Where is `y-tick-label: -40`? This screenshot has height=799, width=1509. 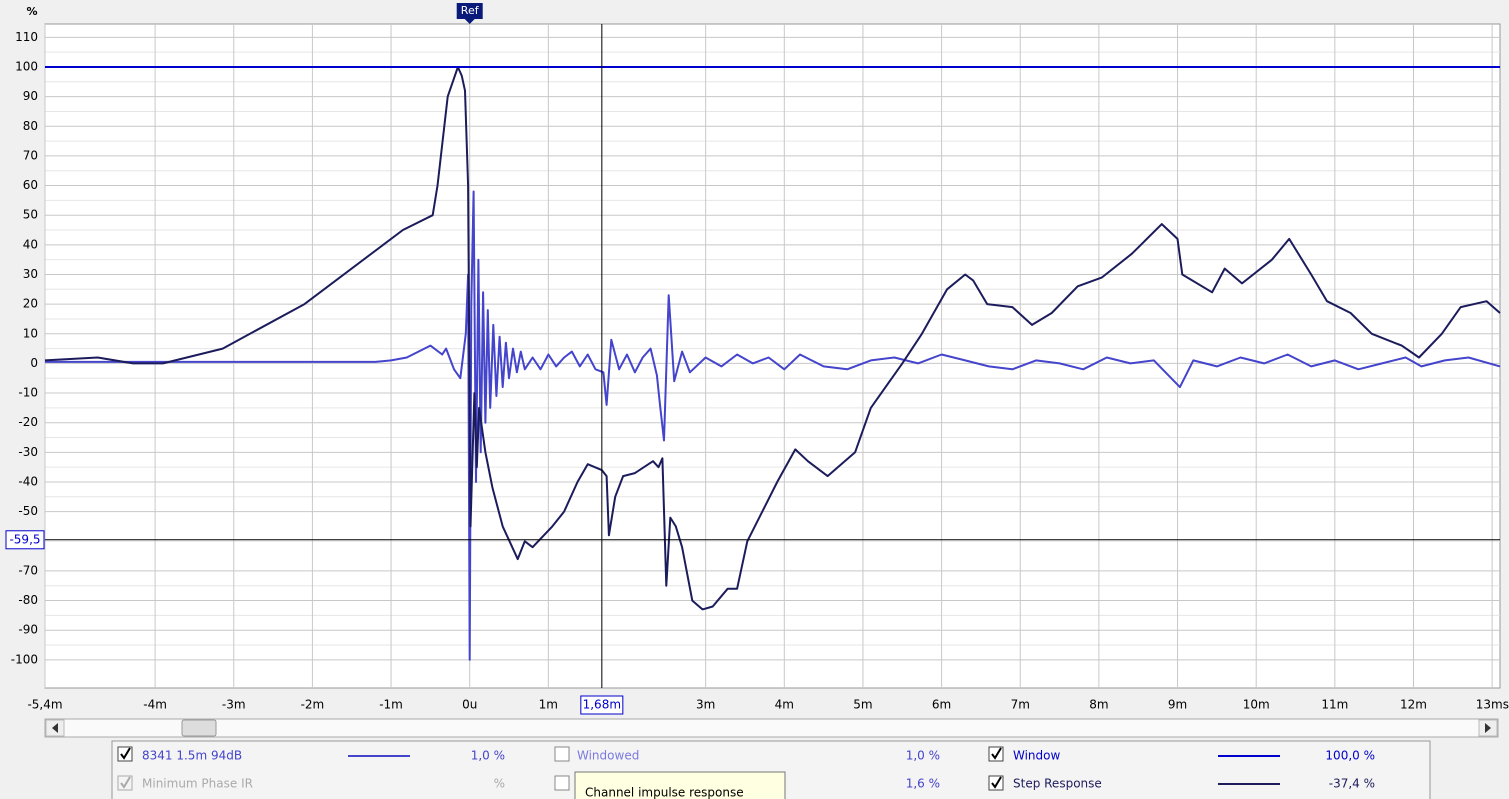 y-tick-label: -40 is located at coordinates (28, 481).